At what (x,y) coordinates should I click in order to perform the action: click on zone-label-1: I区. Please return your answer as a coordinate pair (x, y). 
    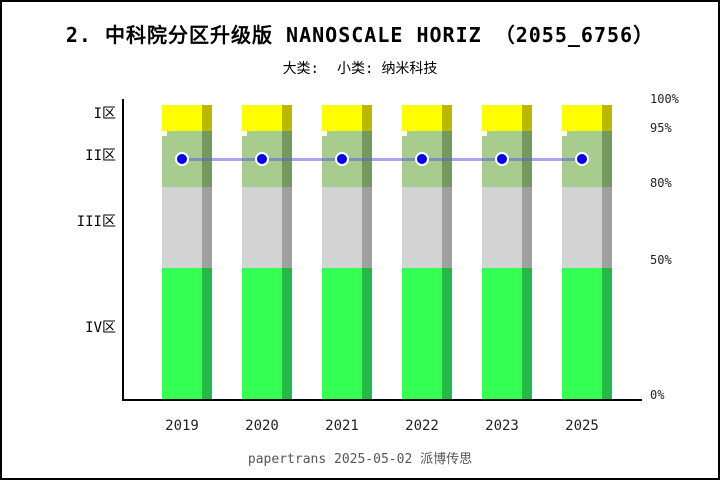
    Looking at the image, I should click on (104, 114).